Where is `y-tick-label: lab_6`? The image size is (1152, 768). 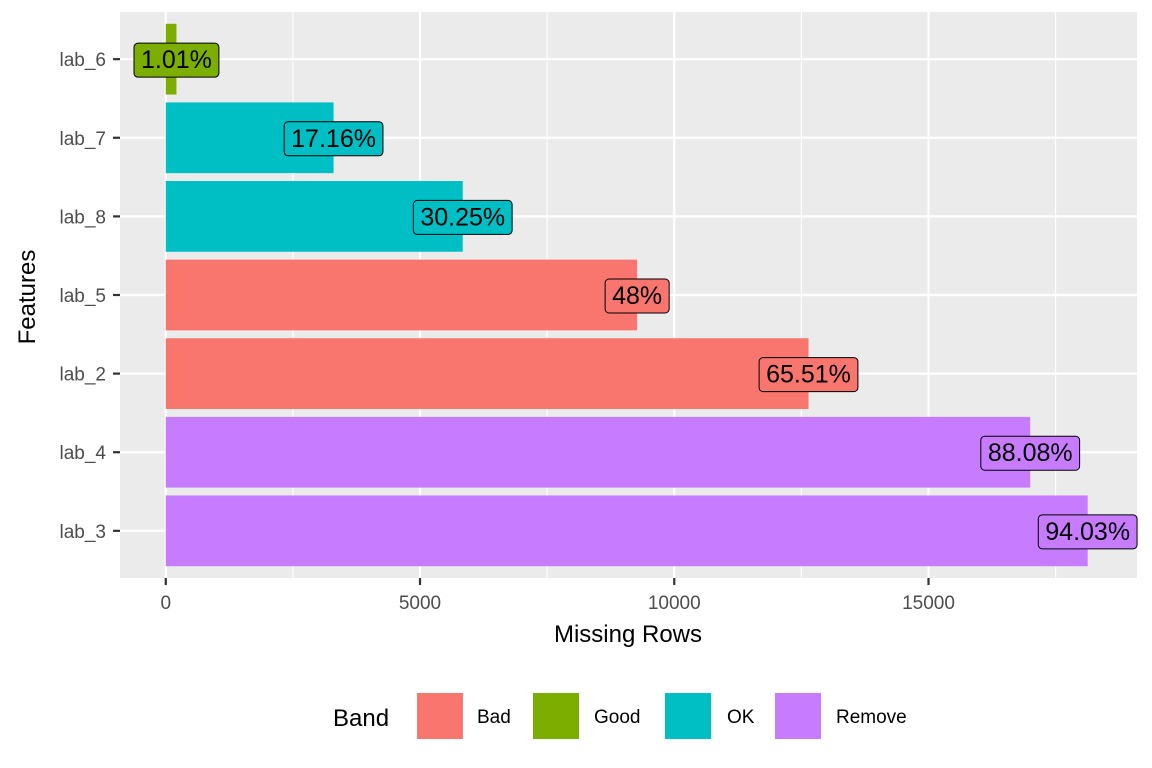 y-tick-label: lab_6 is located at coordinates (83, 60).